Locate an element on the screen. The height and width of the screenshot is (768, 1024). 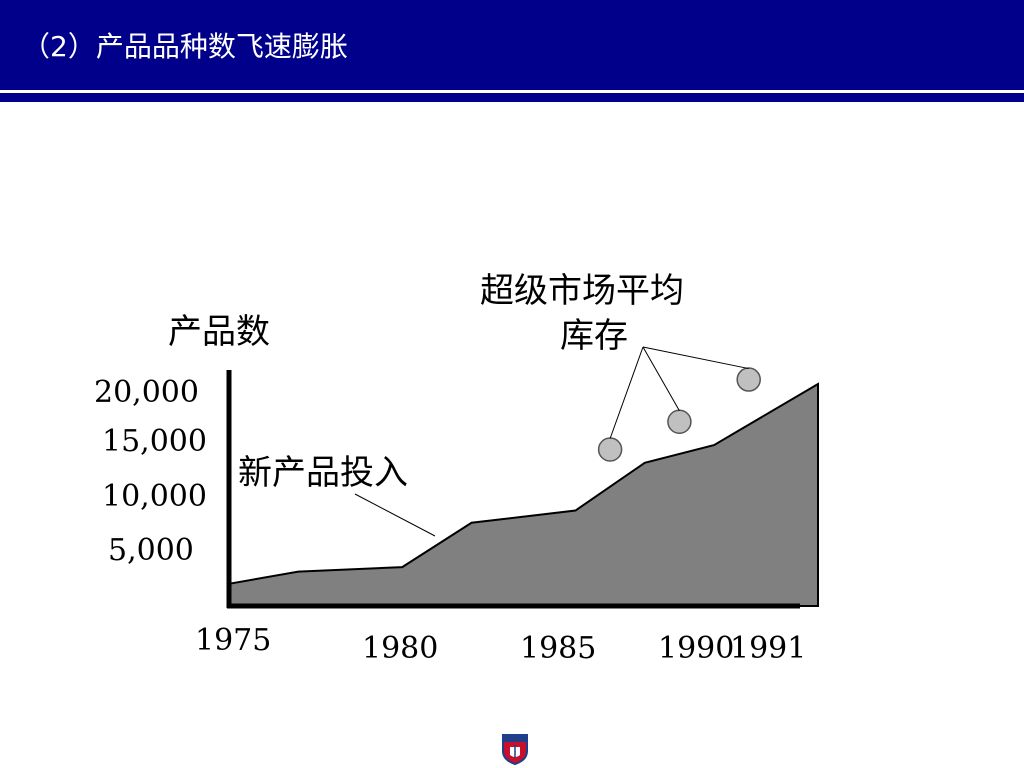
header-bar: （2）产品品种数飞速膨胀 is located at coordinates (512, 45).